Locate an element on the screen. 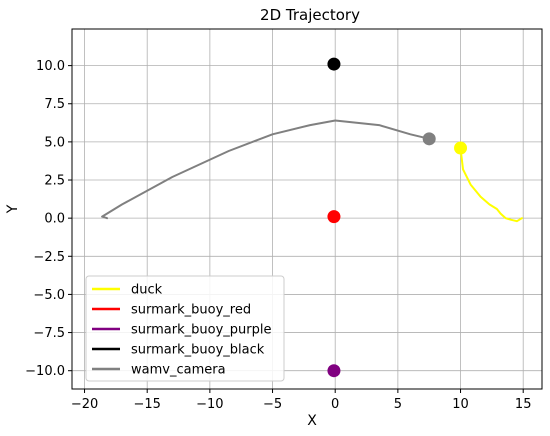  x-tick-label: −10 is located at coordinates (209, 404).